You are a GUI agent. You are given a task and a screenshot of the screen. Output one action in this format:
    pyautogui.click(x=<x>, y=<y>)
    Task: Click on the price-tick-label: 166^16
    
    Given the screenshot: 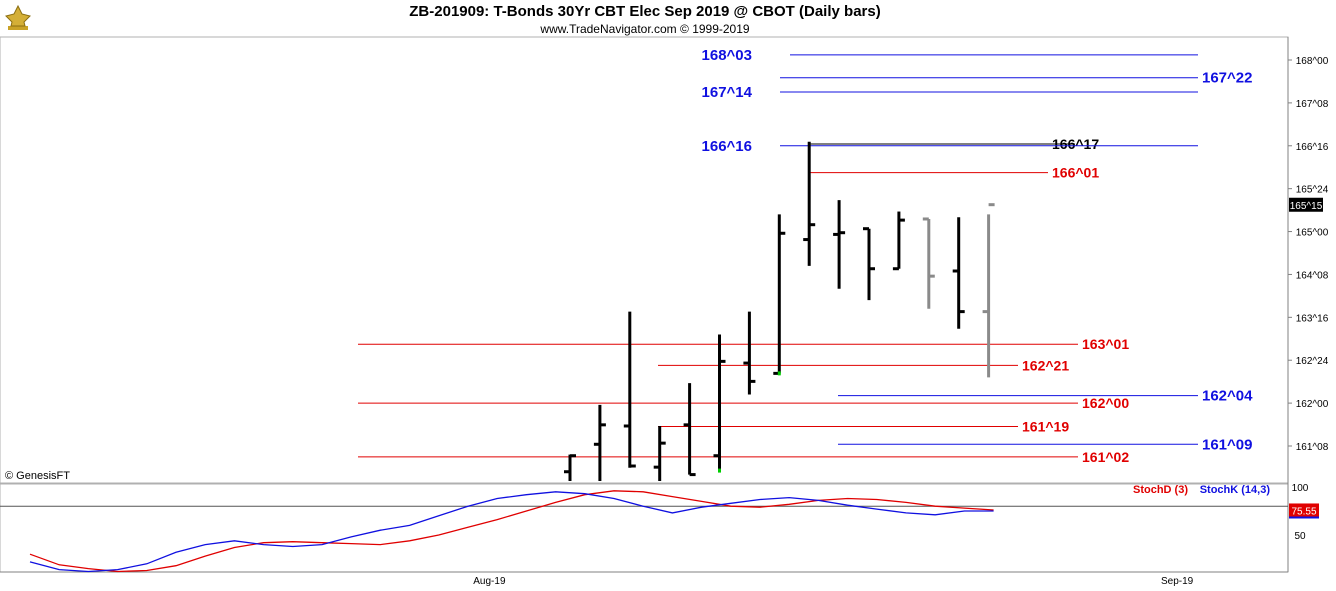 What is the action you would take?
    pyautogui.click(x=1312, y=147)
    